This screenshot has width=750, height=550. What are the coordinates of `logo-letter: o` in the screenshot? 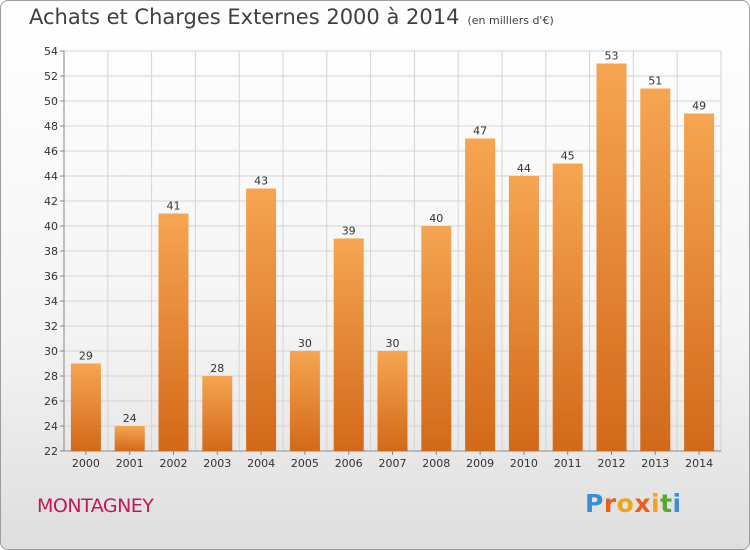 It's located at (625, 503).